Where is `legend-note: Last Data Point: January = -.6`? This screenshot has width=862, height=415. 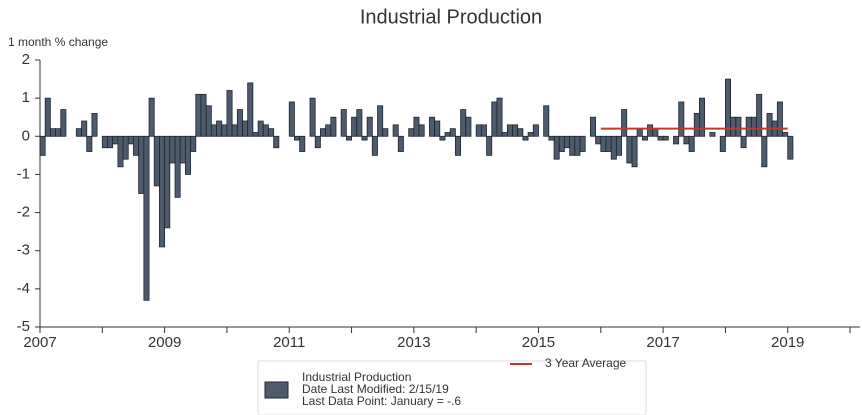 legend-note: Last Data Point: January = -.6 is located at coordinates (381, 401).